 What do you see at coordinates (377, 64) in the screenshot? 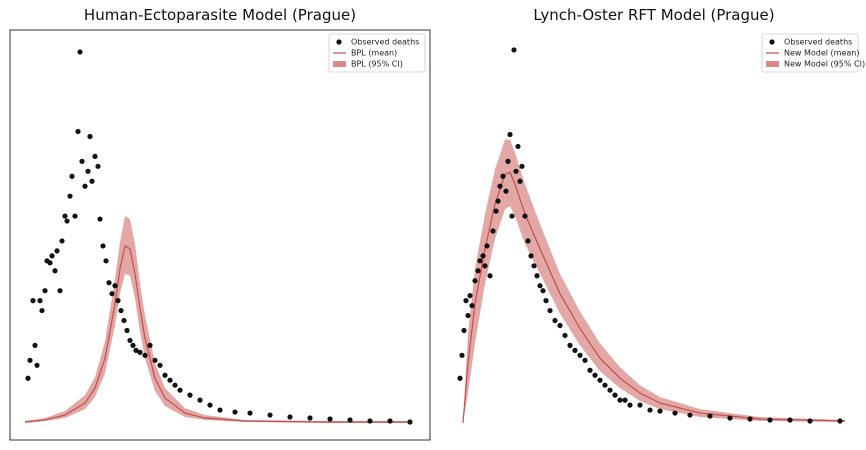
I see `legend-label: BPL (95% CI)` at bounding box center [377, 64].